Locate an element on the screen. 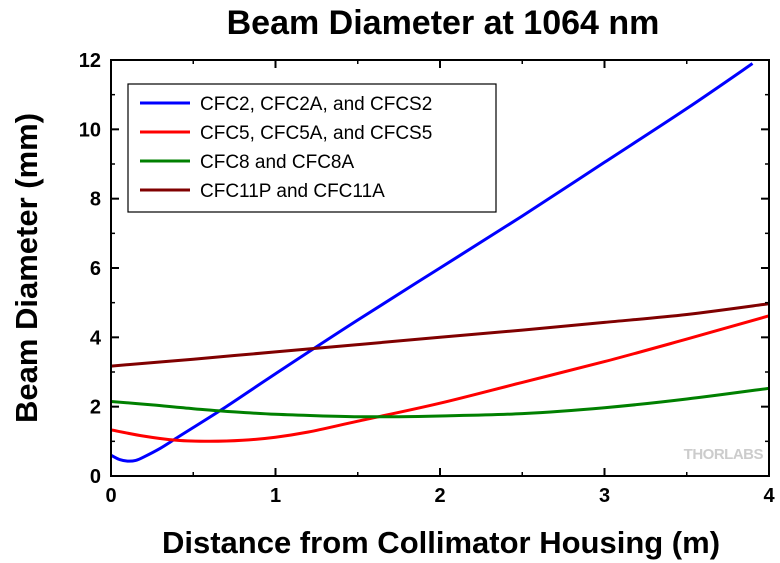 The width and height of the screenshot is (780, 563). y-tick-label: 10 is located at coordinates (90, 130).